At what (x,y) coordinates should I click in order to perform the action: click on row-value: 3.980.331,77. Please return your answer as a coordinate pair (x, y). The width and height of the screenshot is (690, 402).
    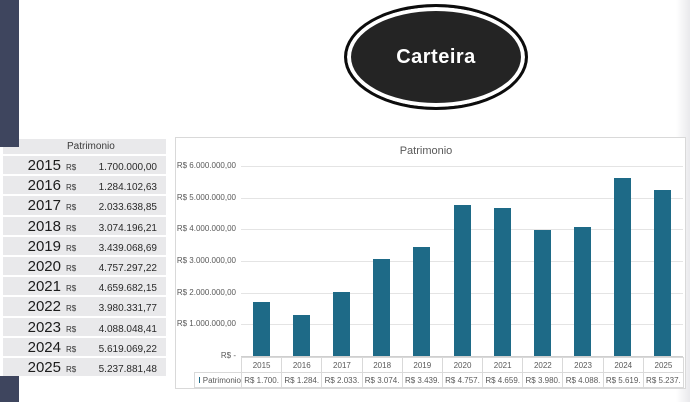
    Looking at the image, I should click on (127, 309).